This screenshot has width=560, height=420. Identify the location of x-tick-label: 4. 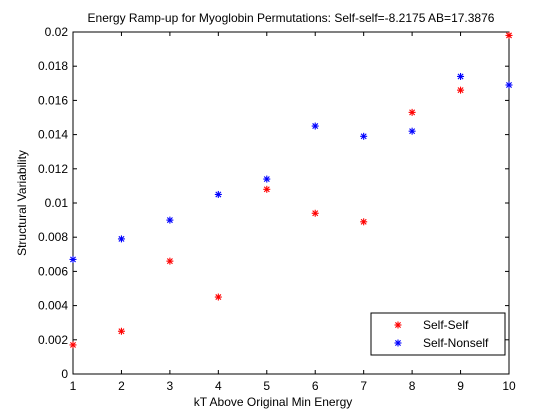
(218, 386).